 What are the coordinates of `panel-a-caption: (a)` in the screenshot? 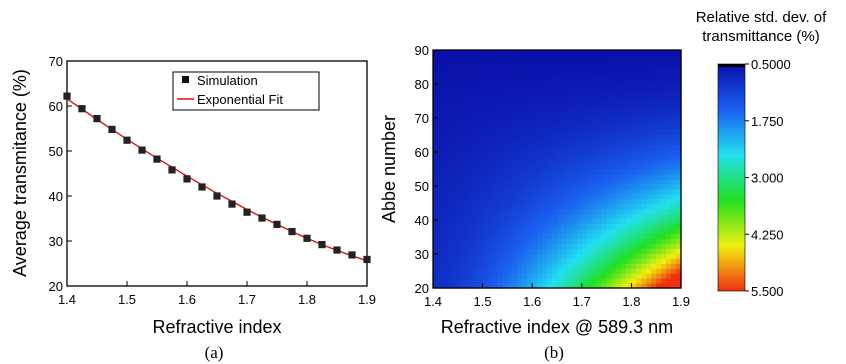 It's located at (214, 352).